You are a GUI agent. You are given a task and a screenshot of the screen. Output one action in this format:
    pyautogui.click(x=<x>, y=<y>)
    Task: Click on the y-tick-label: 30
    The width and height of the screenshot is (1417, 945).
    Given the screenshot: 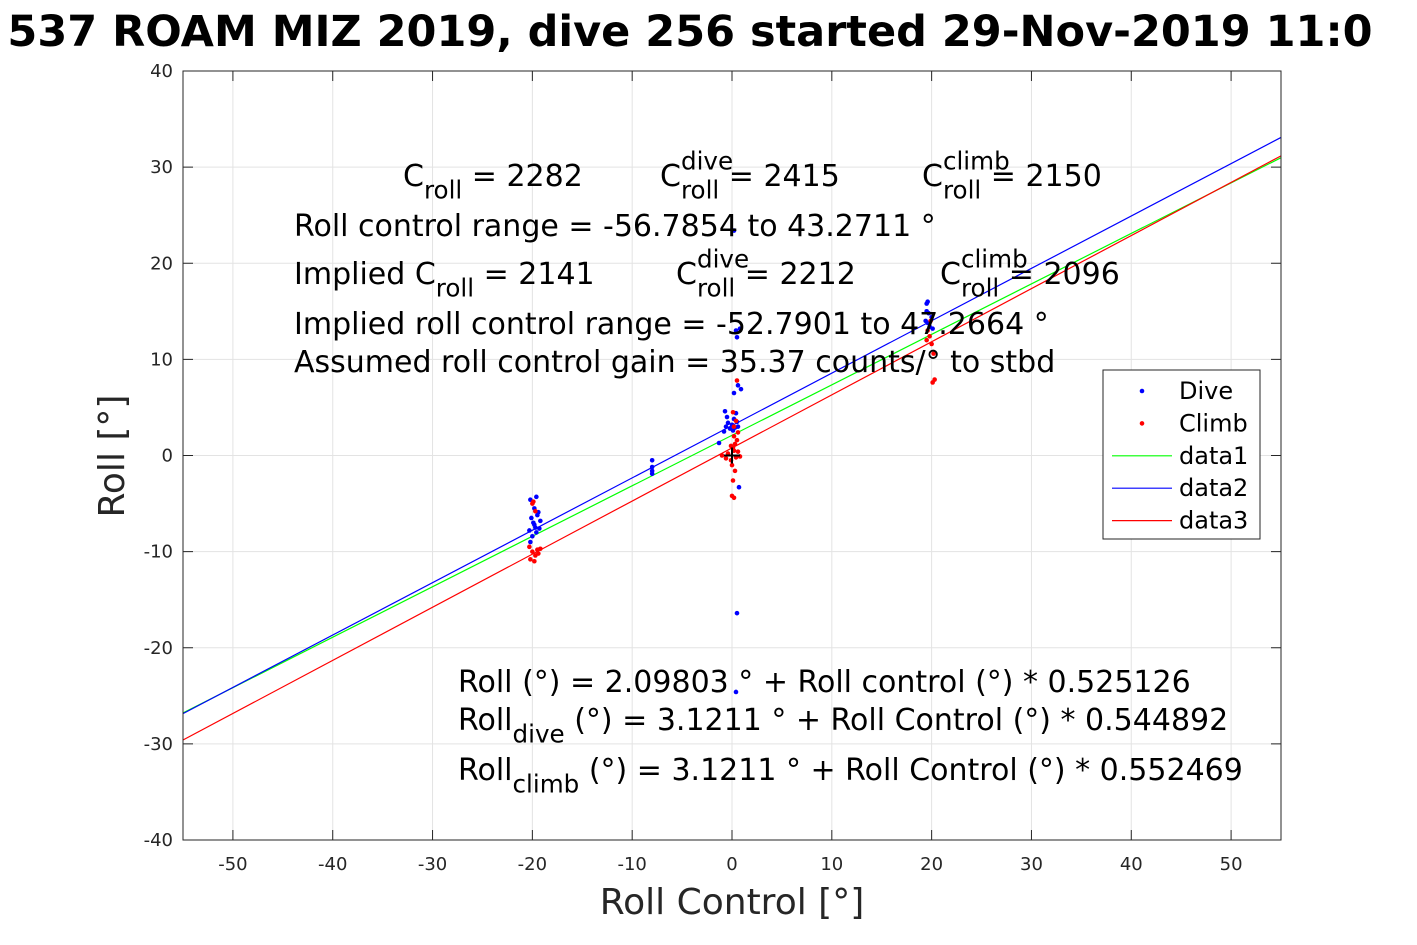 What is the action you would take?
    pyautogui.click(x=161, y=167)
    